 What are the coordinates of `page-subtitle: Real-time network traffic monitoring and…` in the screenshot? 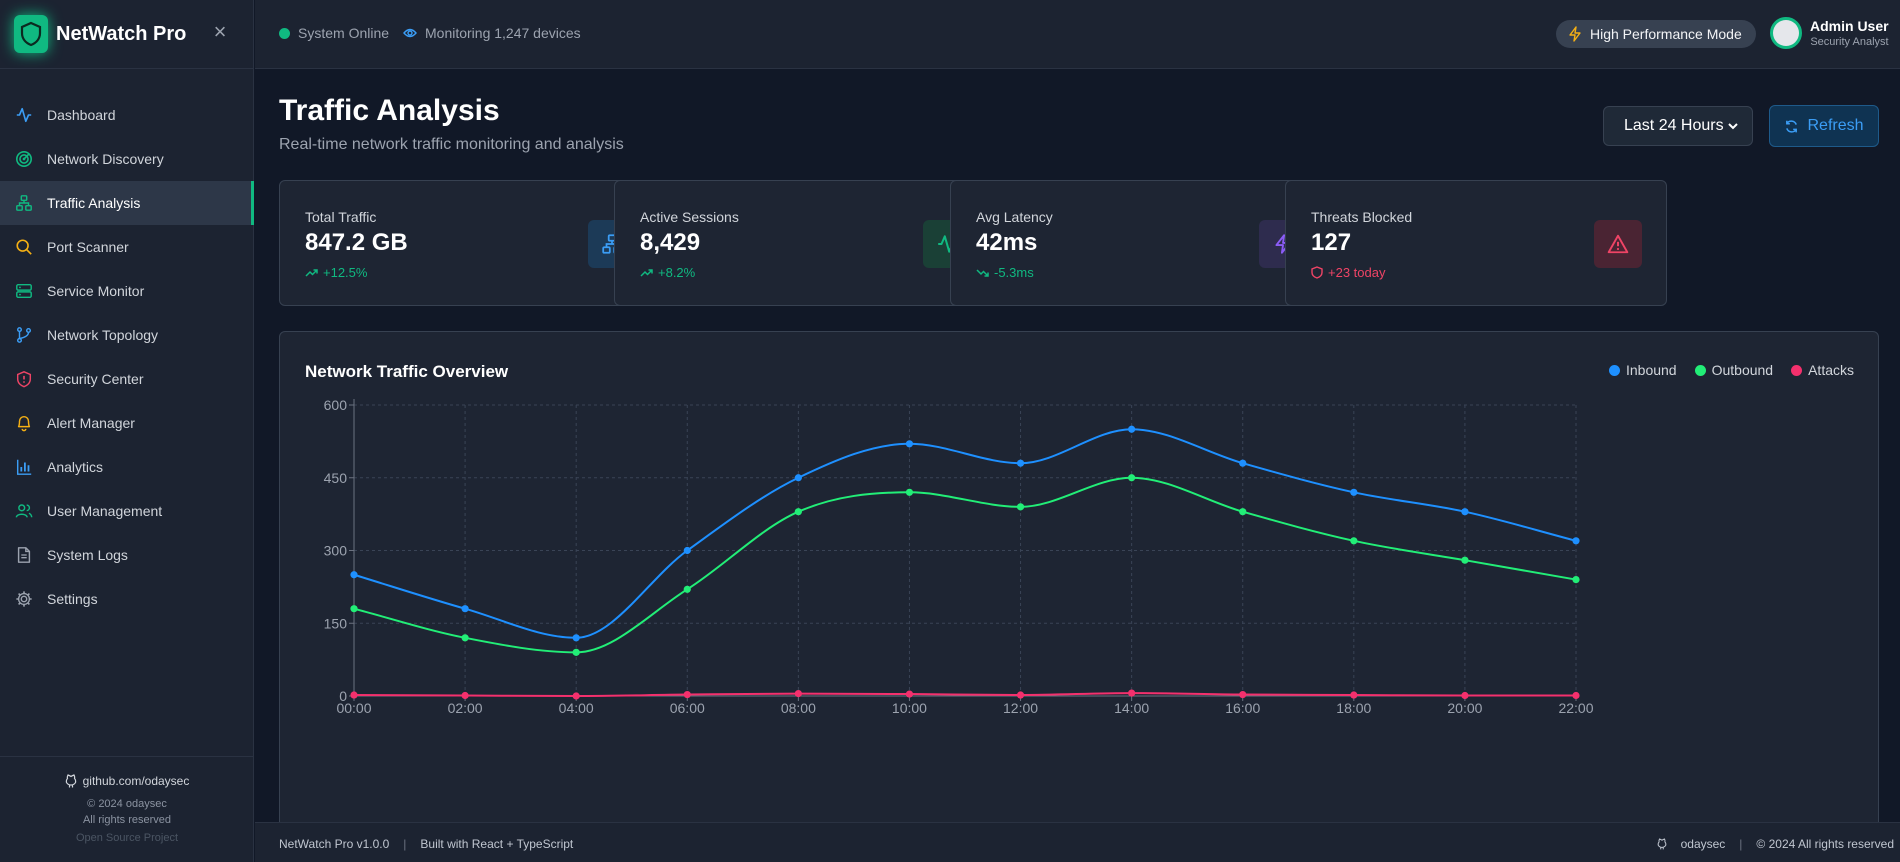 It's located at (451, 144).